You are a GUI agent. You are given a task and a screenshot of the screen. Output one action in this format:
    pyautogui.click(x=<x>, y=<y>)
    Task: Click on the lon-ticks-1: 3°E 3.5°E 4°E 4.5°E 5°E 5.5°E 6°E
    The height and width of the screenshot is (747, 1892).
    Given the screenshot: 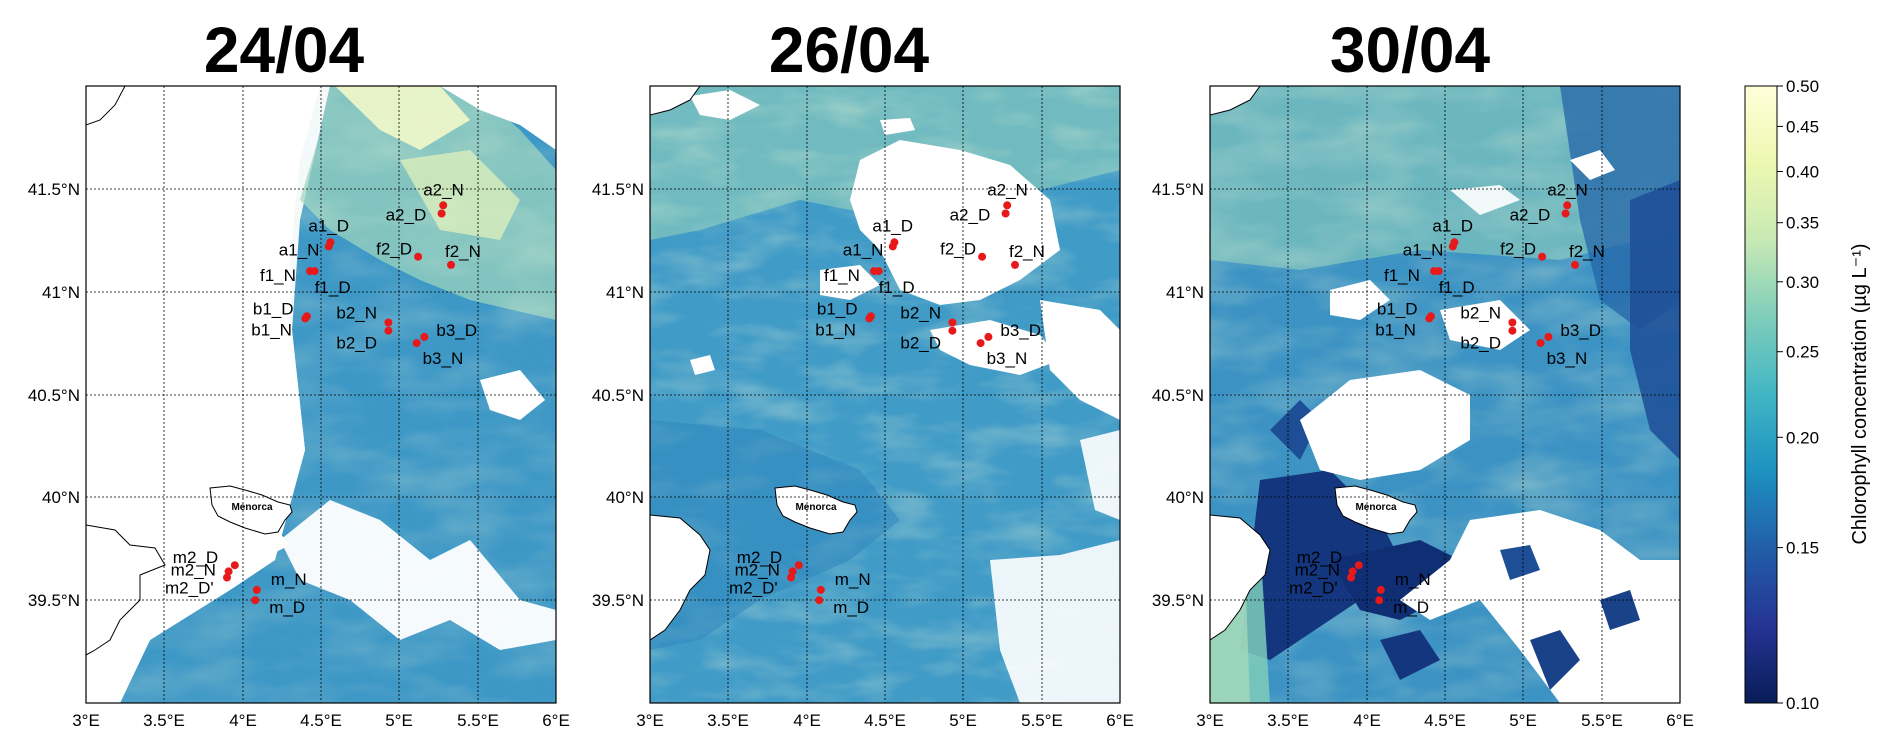 What is the action you would take?
    pyautogui.click(x=321, y=720)
    